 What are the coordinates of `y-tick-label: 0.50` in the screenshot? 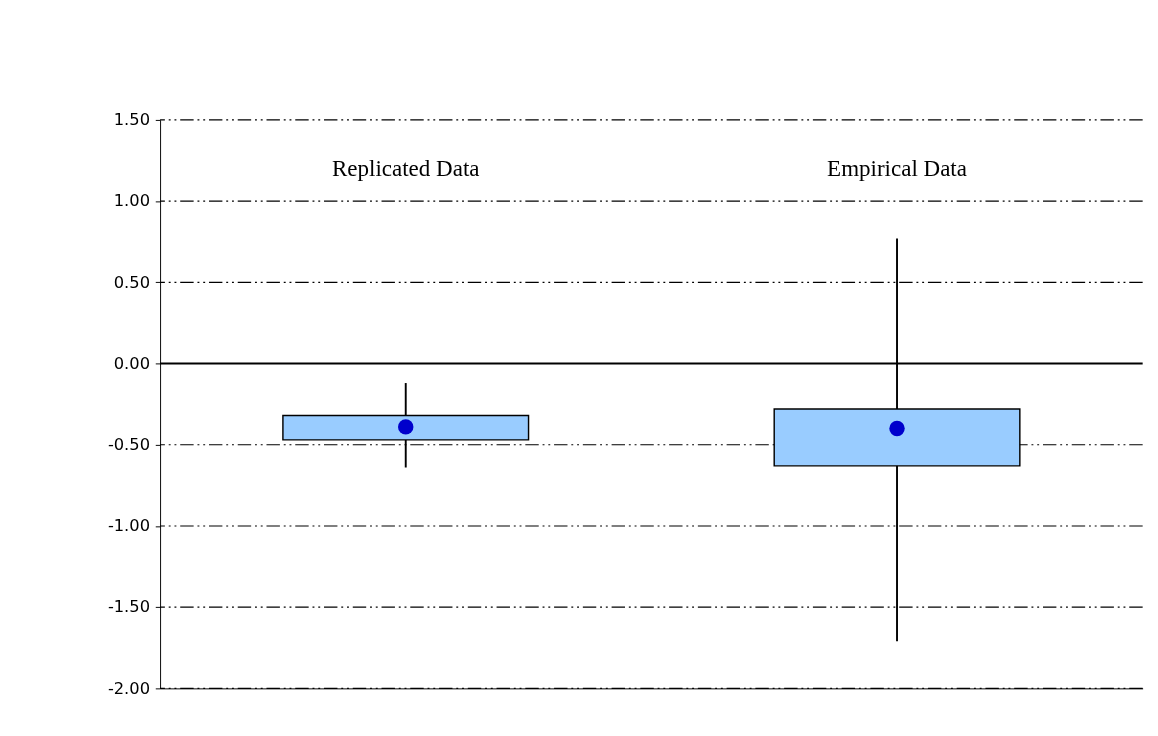 It's located at (132, 282).